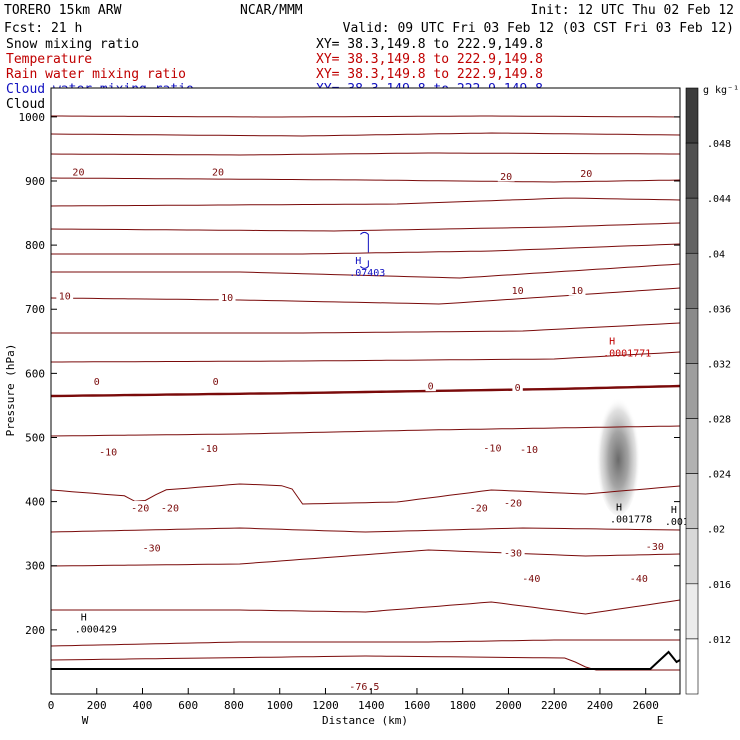 The width and height of the screenshot is (740, 740). I want to click on colorbar-tick-label: .032, so click(719, 364).